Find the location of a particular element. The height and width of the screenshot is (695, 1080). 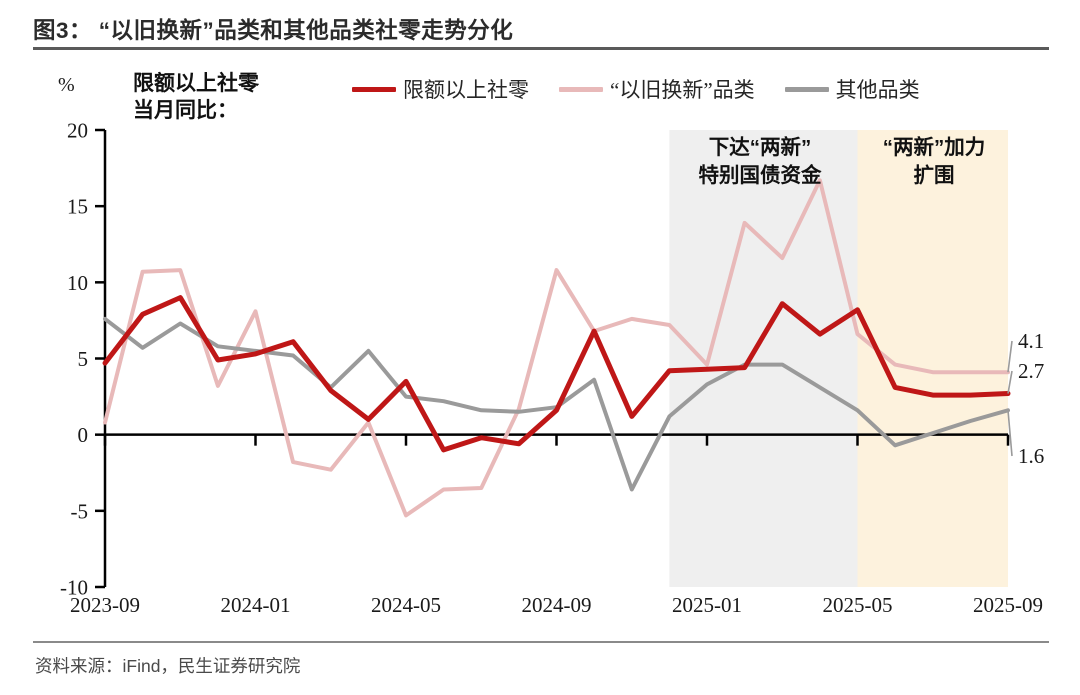

end-label-other: 1.6 is located at coordinates (1031, 456).